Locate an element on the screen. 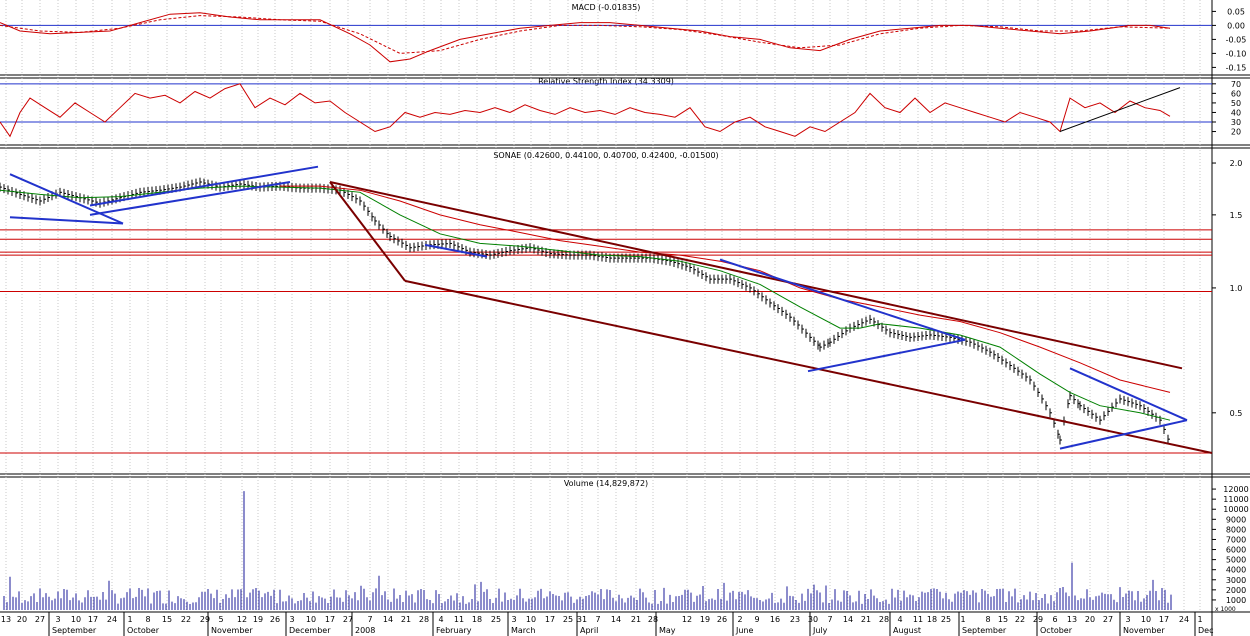 The image size is (1250, 636). x-month-label: Dec is located at coordinates (1205, 630).